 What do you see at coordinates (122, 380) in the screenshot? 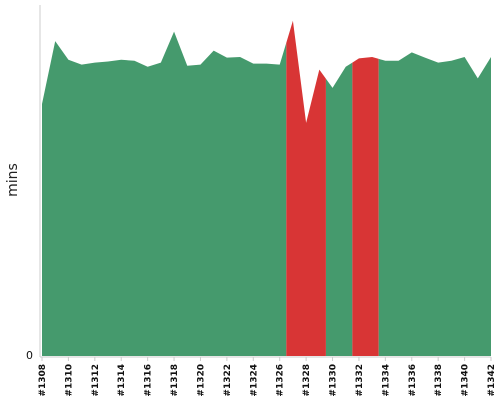
I see `x-tick-label: #1314` at bounding box center [122, 380].